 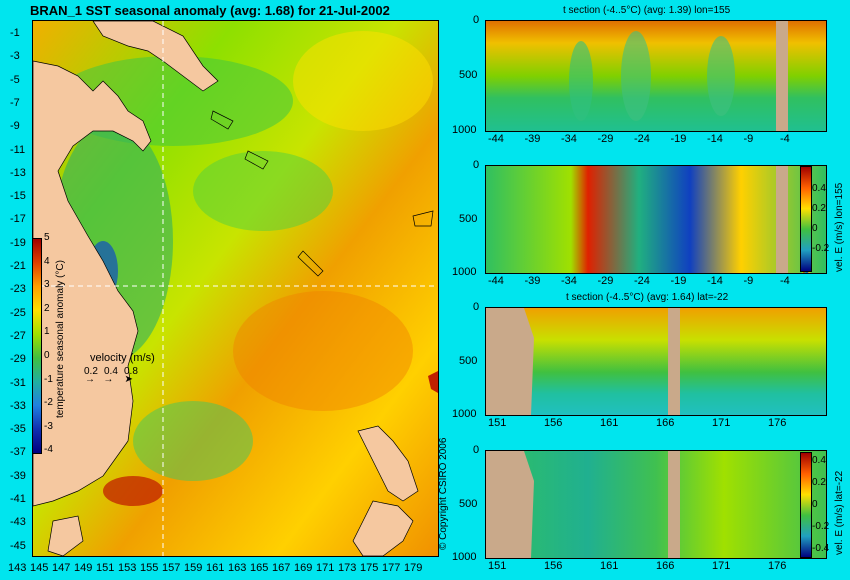 What do you see at coordinates (18, 172) in the screenshot?
I see `map-y-tick: -13` at bounding box center [18, 172].